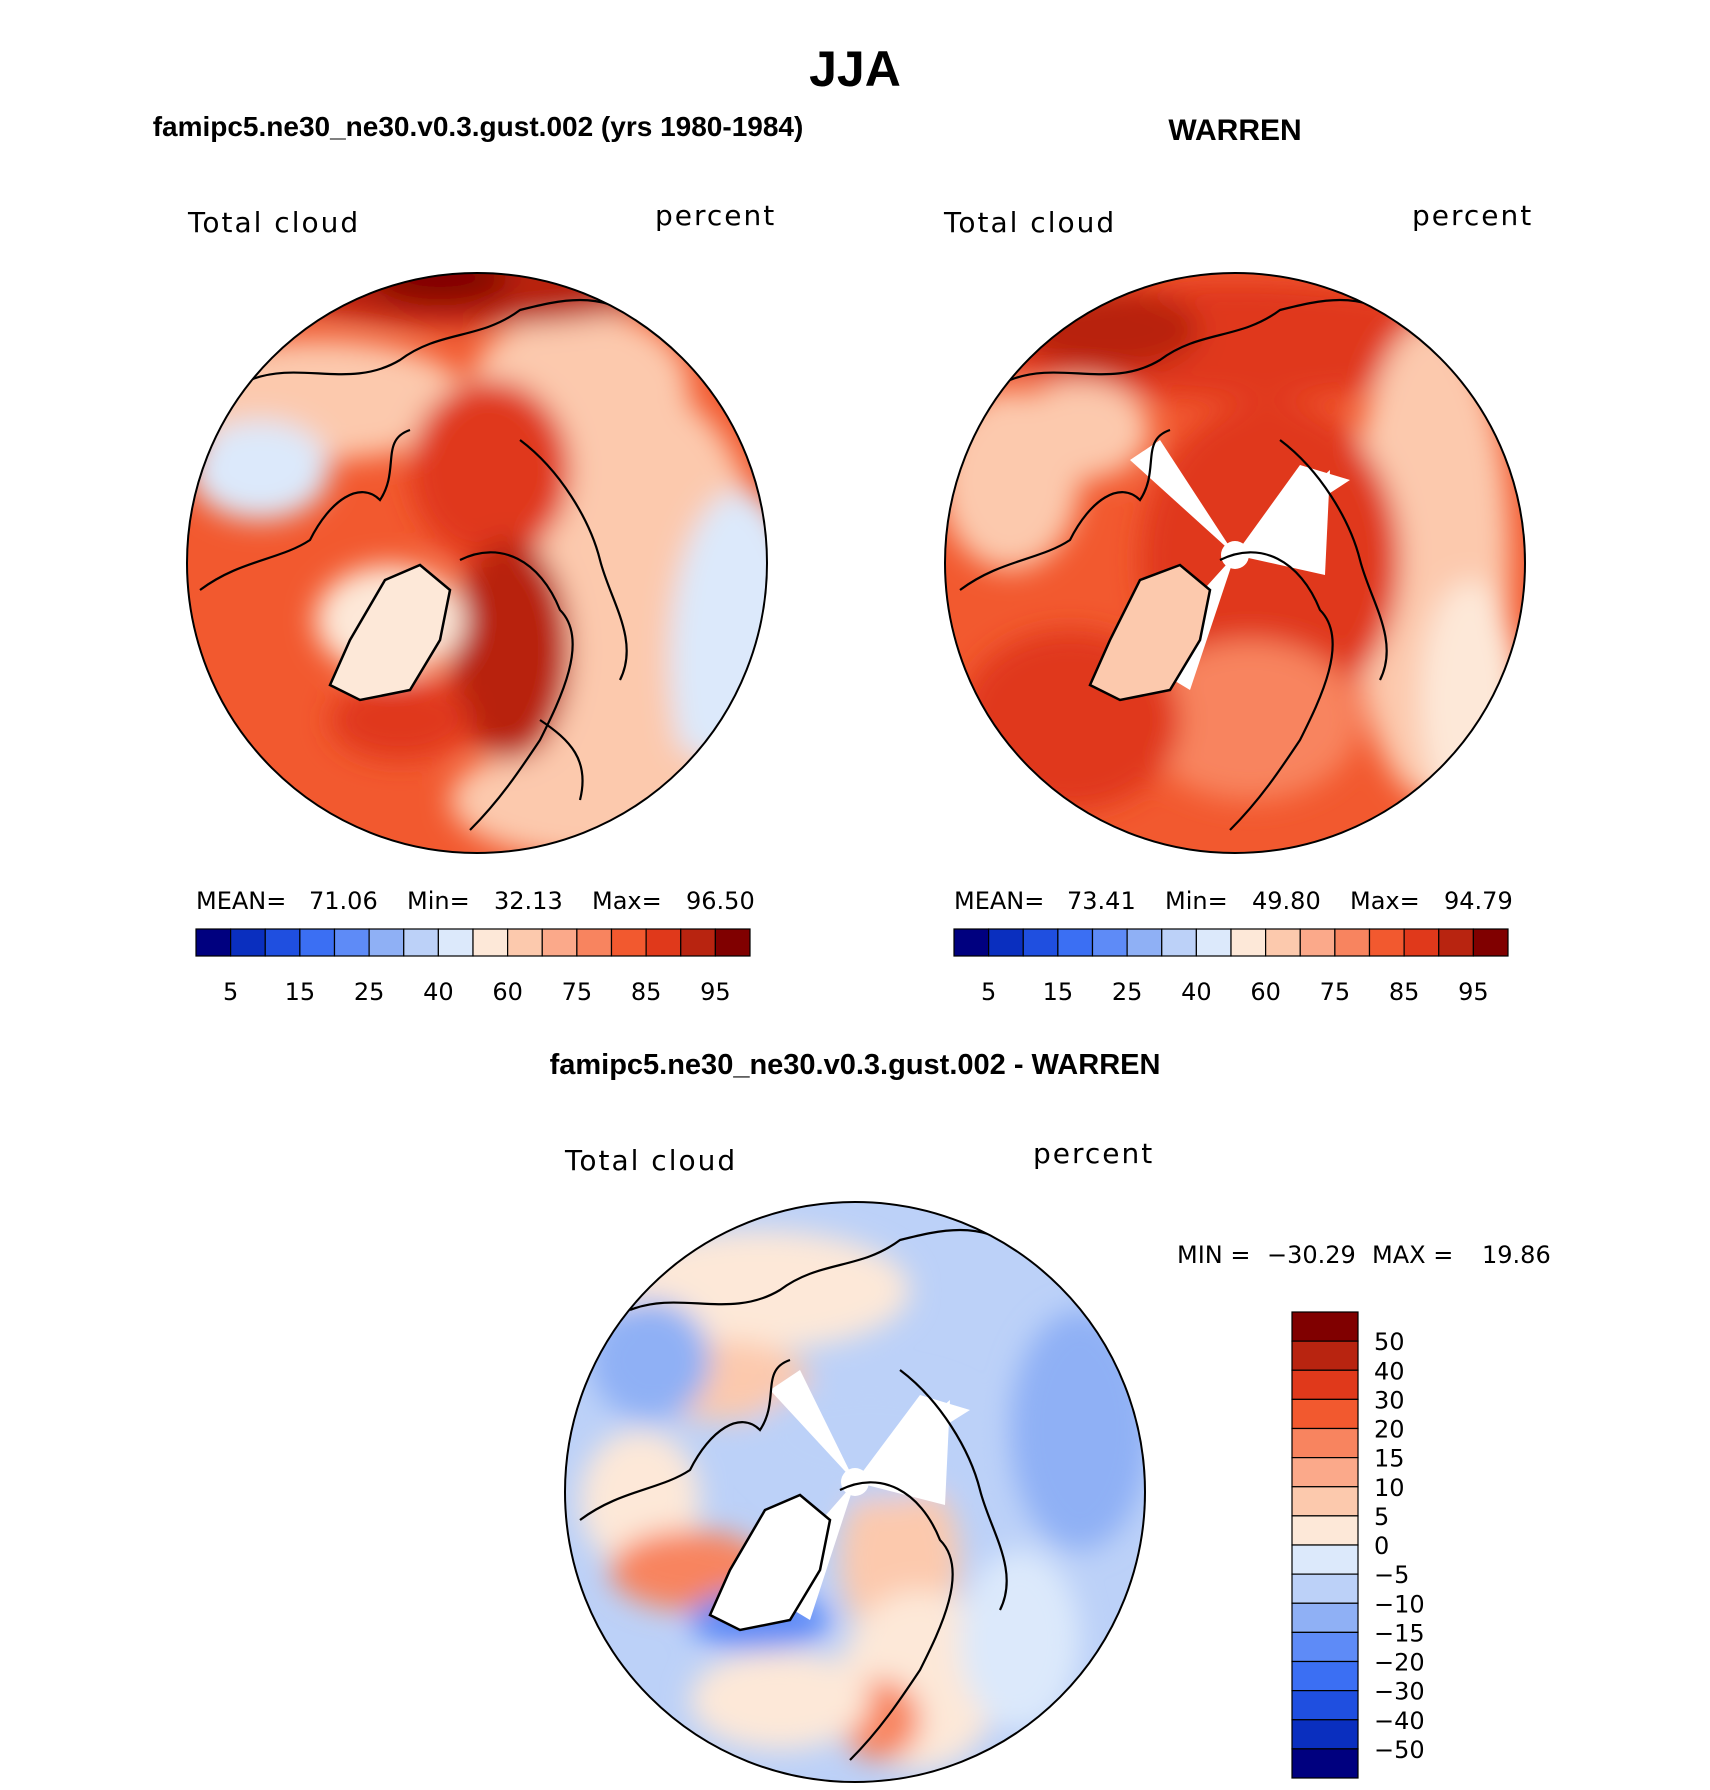 This screenshot has width=1710, height=1790. Describe the element at coordinates (1412, 1255) in the screenshot. I see `diff-max-label: MAX =` at that location.